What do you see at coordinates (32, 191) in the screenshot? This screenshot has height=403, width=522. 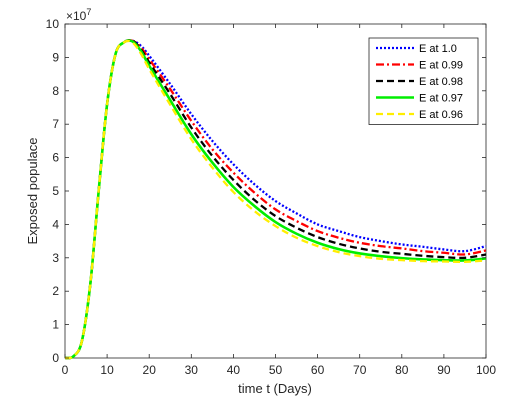 I see `y-axis-title: Exposed populace` at bounding box center [32, 191].